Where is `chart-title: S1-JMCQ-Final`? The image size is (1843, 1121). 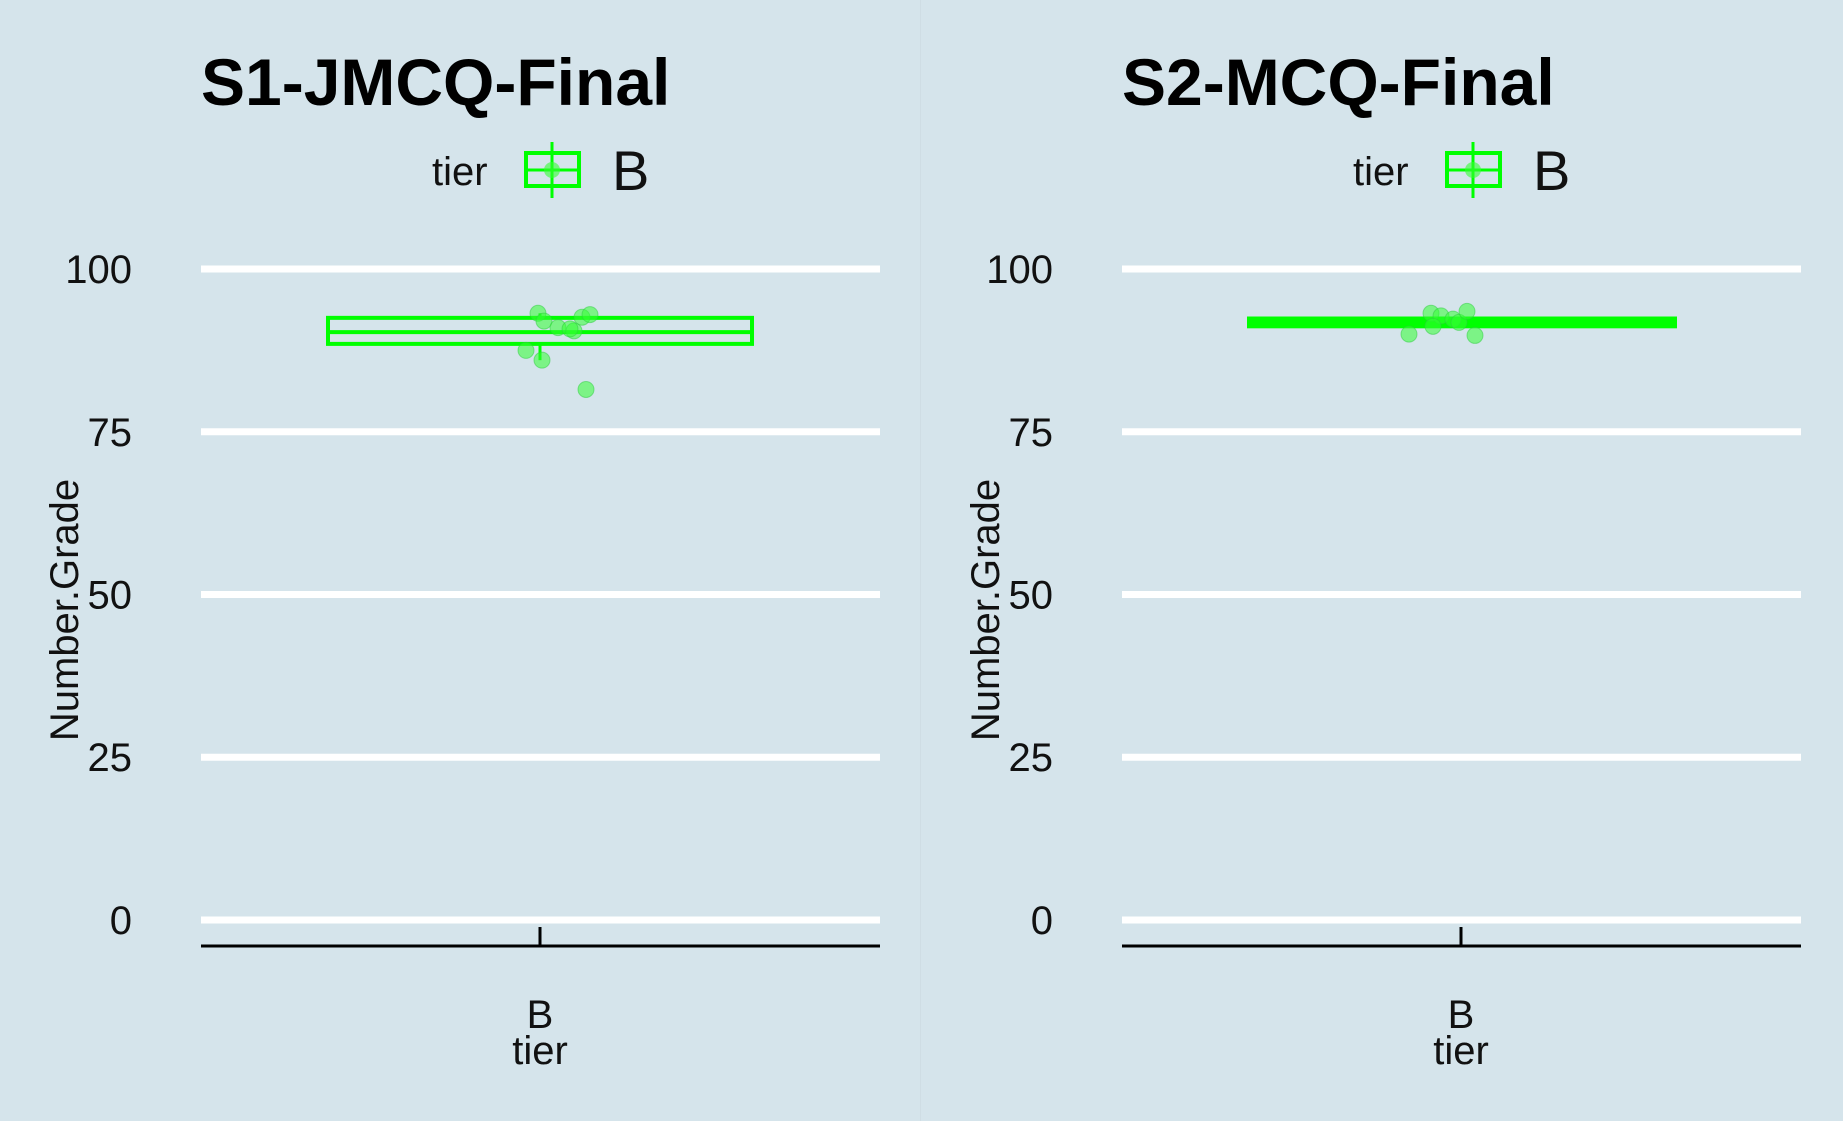
chart-title: S1-JMCQ-Final is located at coordinates (435, 82).